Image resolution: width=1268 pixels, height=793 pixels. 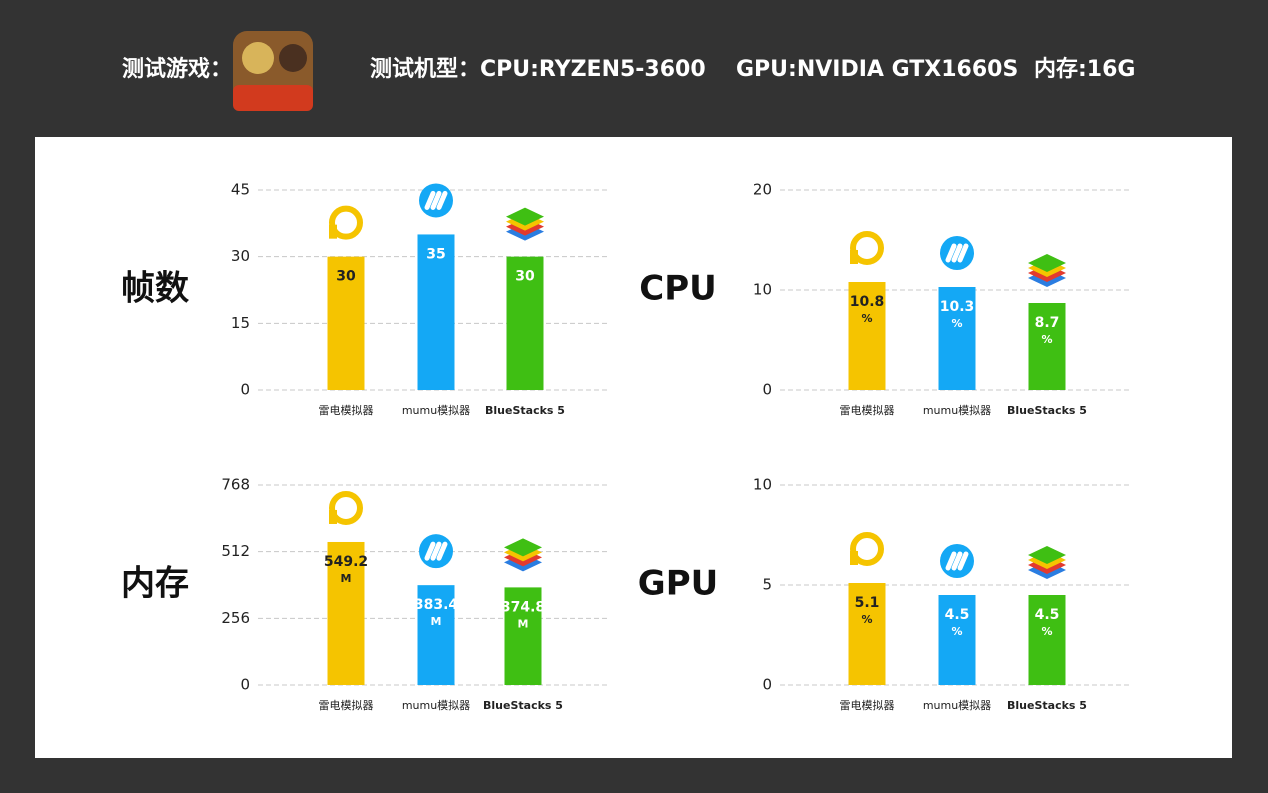 I want to click on memory-spec: 内存:16G, so click(x=1084, y=69).